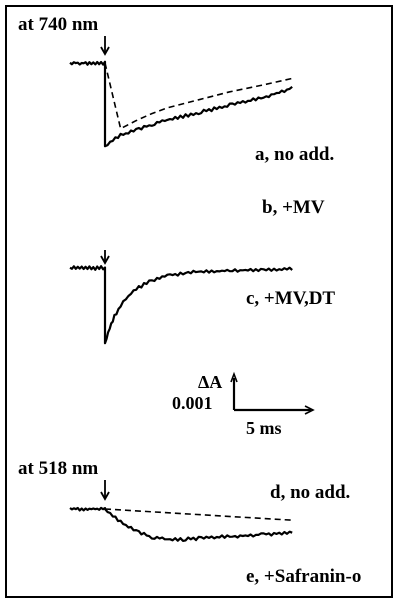 The height and width of the screenshot is (604, 400). What do you see at coordinates (58, 468) in the screenshot?
I see `wavelength-label-518: at 518 nm` at bounding box center [58, 468].